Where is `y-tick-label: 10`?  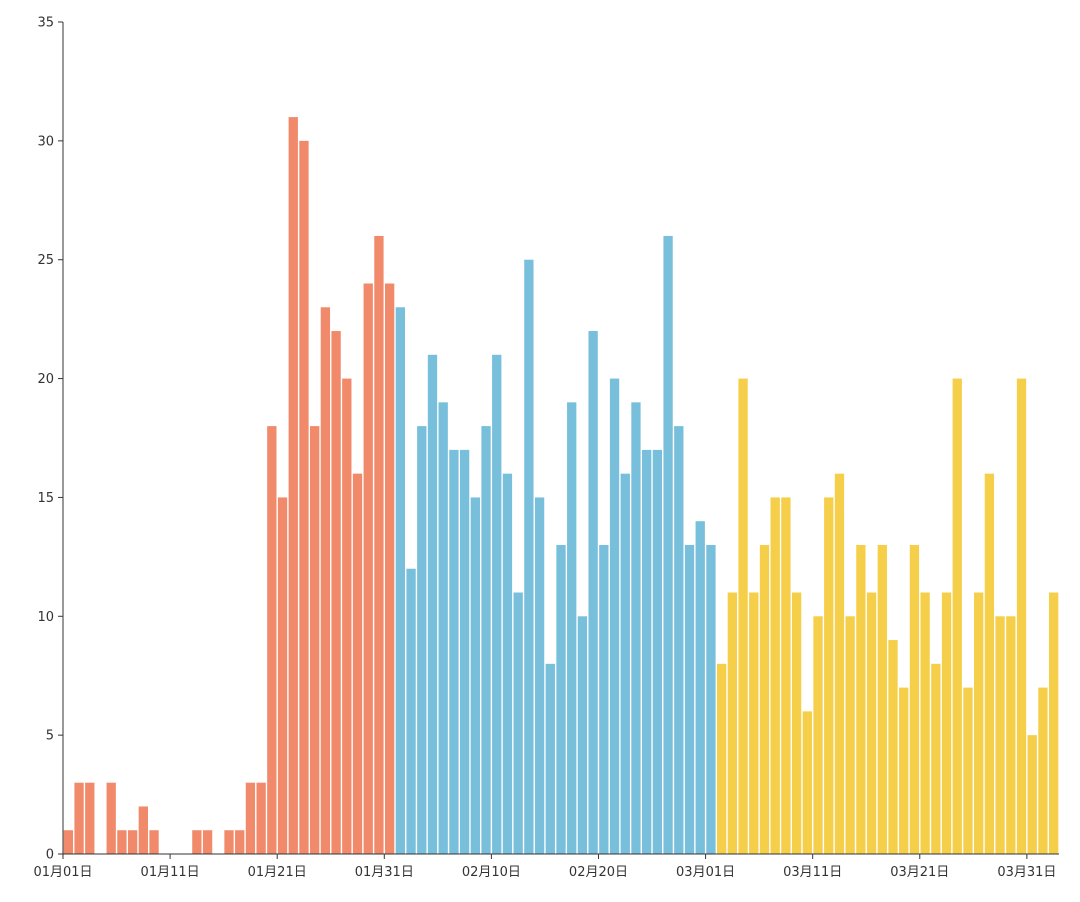 y-tick-label: 10 is located at coordinates (45, 617).